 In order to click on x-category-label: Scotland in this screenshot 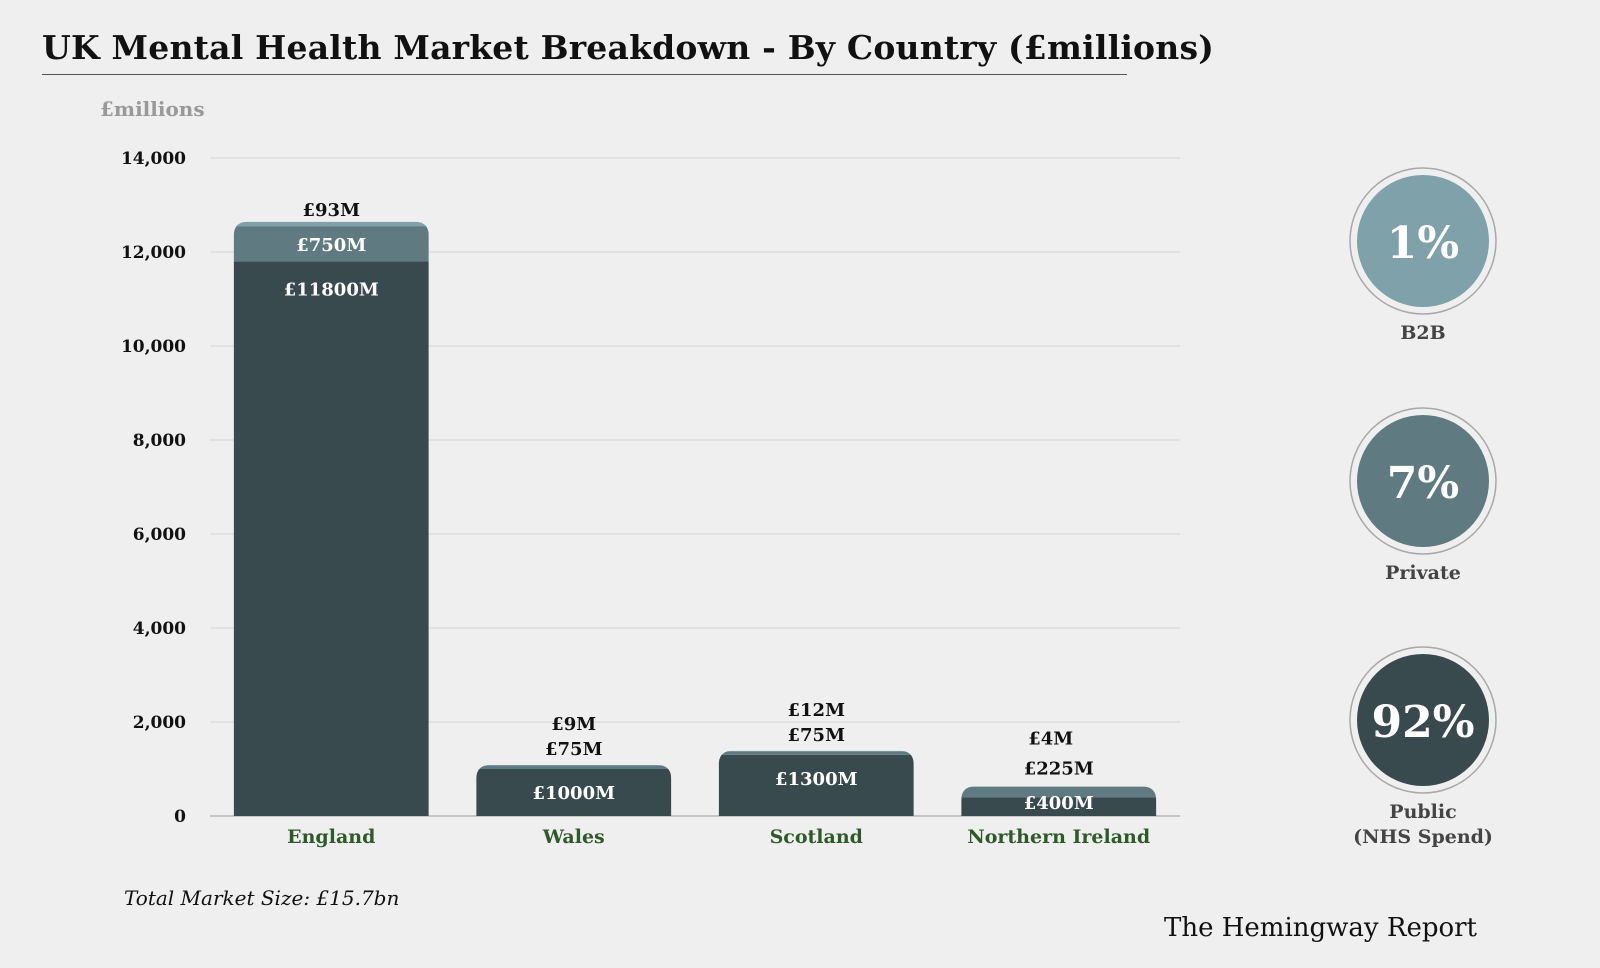, I will do `click(816, 837)`.